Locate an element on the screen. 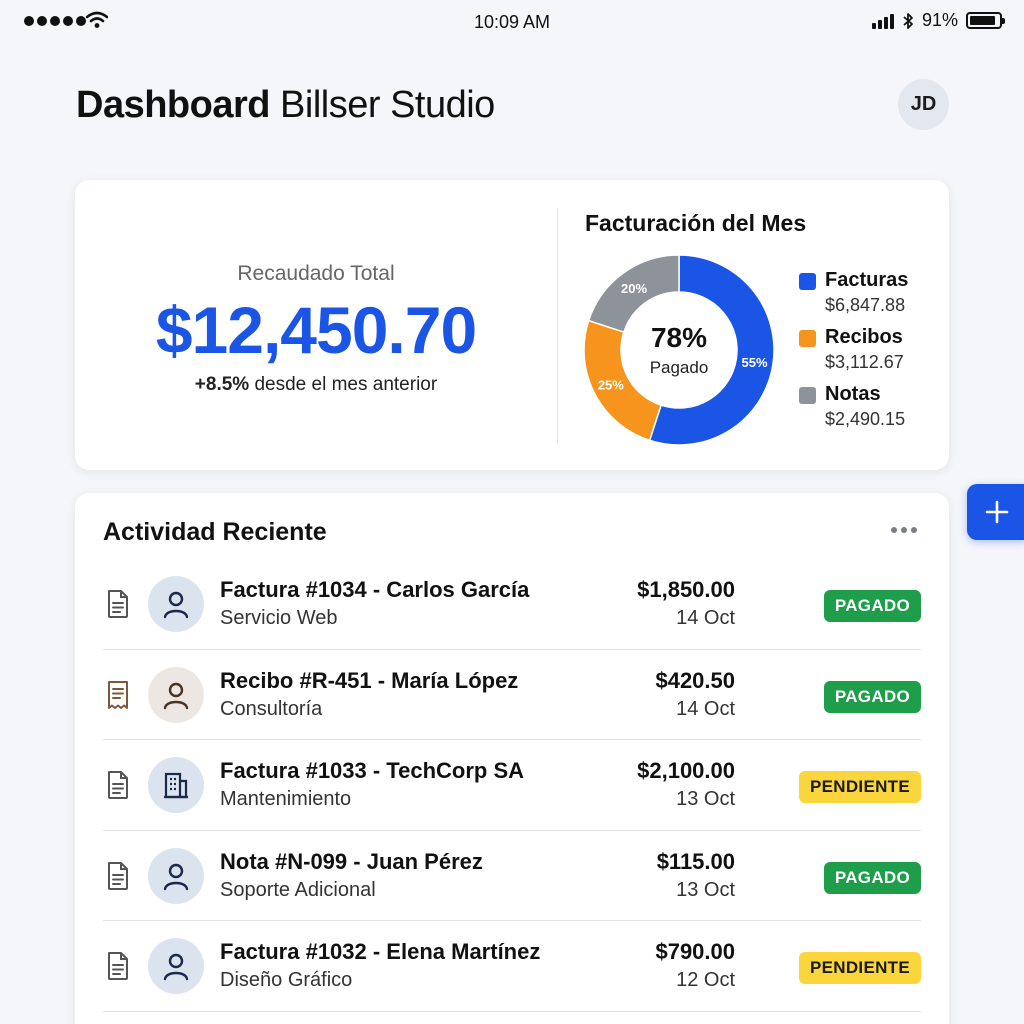  activity-subtitle: Soporte Adicional is located at coordinates (298, 889).